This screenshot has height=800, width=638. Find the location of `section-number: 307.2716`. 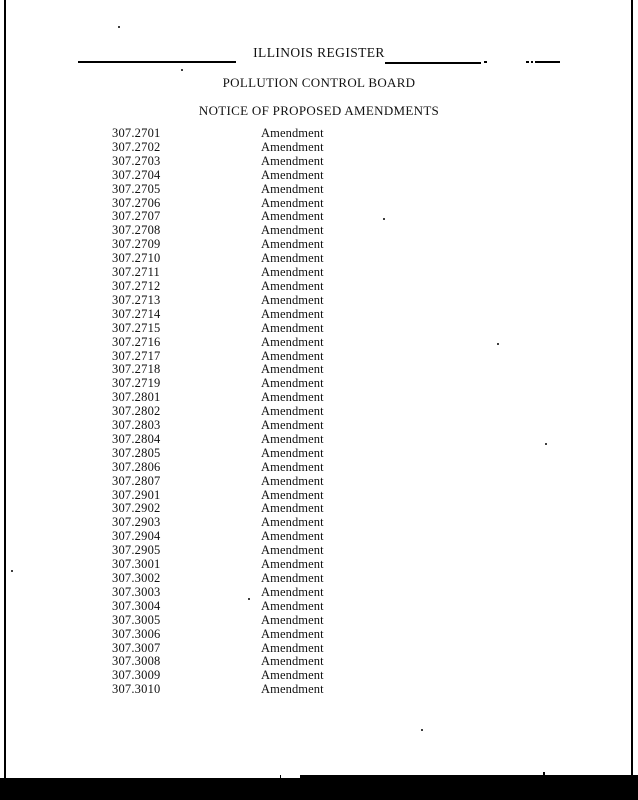

section-number: 307.2716 is located at coordinates (136, 341).